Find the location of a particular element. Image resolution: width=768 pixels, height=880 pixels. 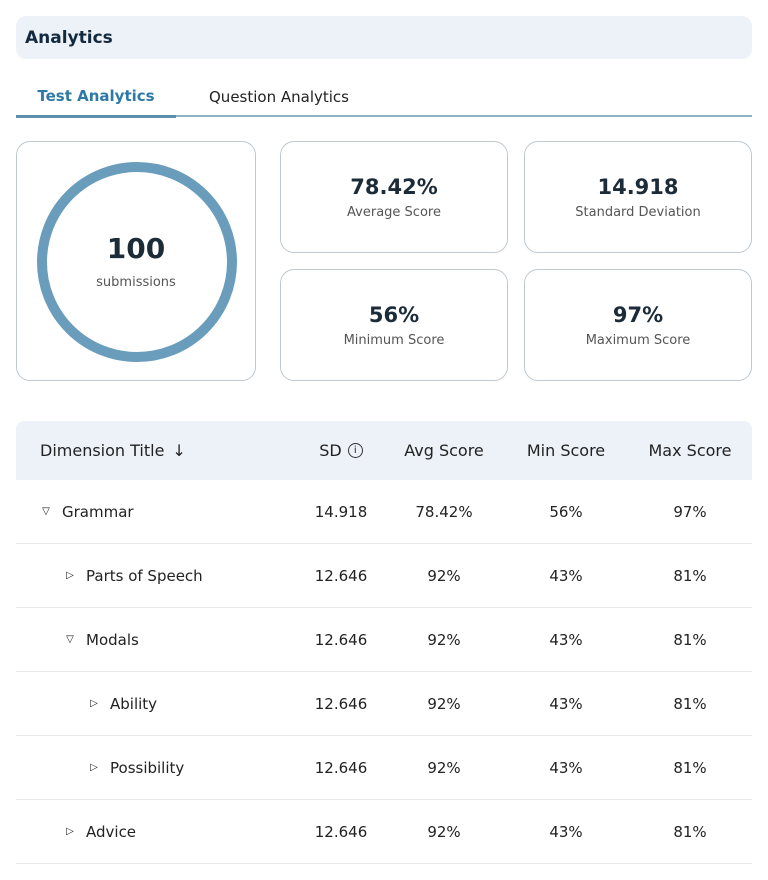

submissions-card: 100 submissions is located at coordinates (136, 261).